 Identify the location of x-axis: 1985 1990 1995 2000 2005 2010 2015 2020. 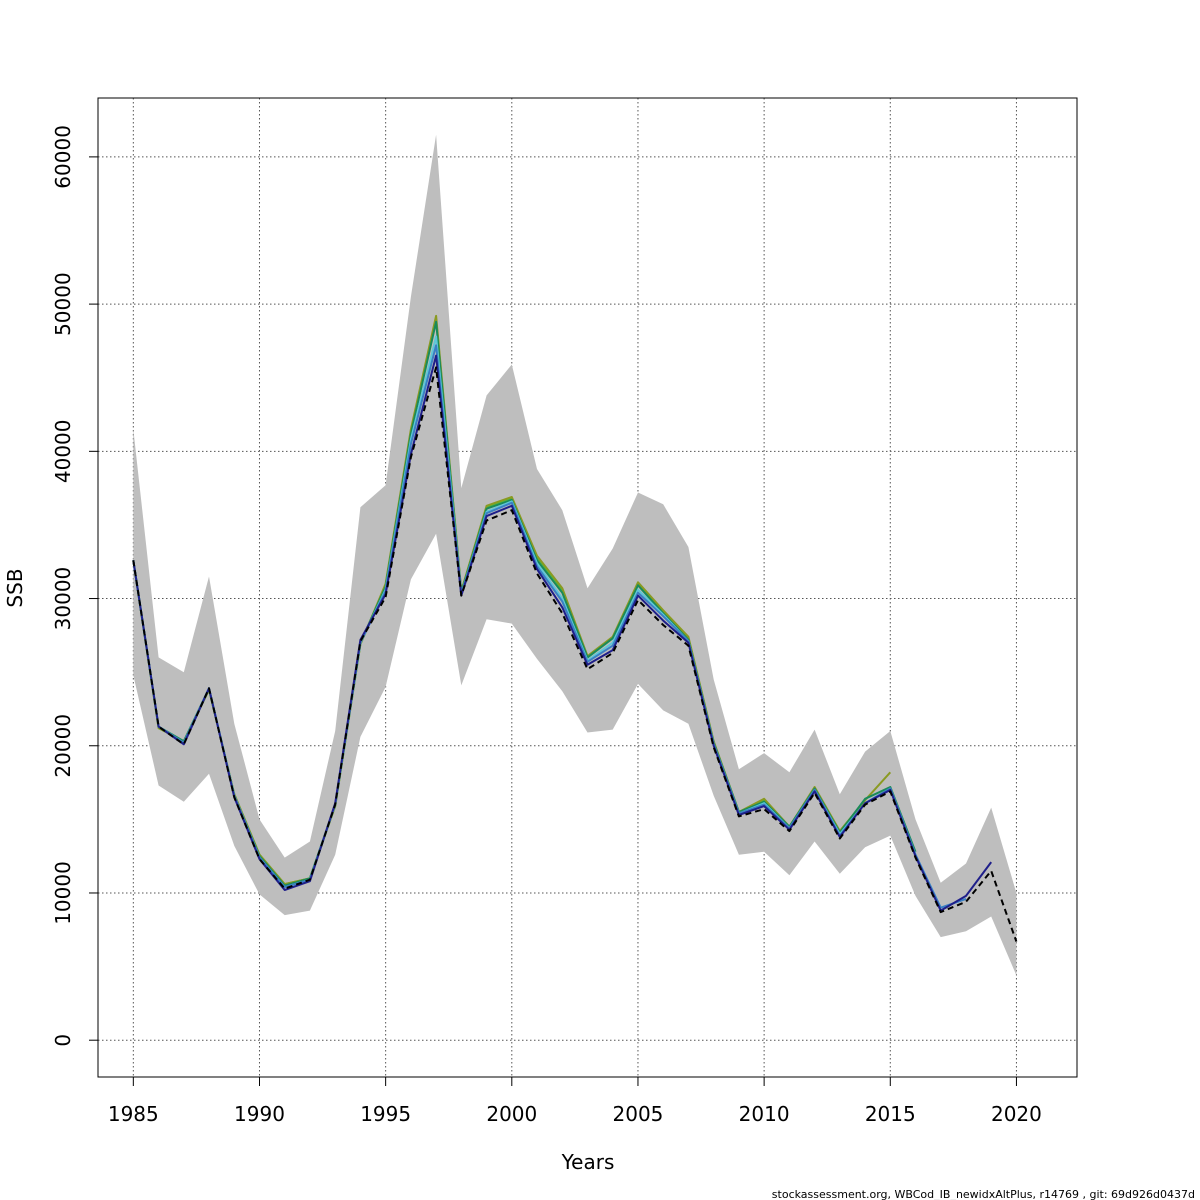
(575, 1101).